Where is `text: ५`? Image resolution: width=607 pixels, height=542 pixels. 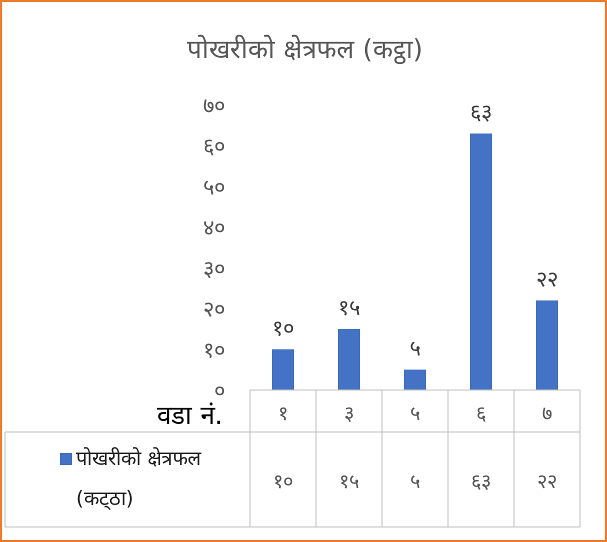 text: ५ is located at coordinates (415, 349).